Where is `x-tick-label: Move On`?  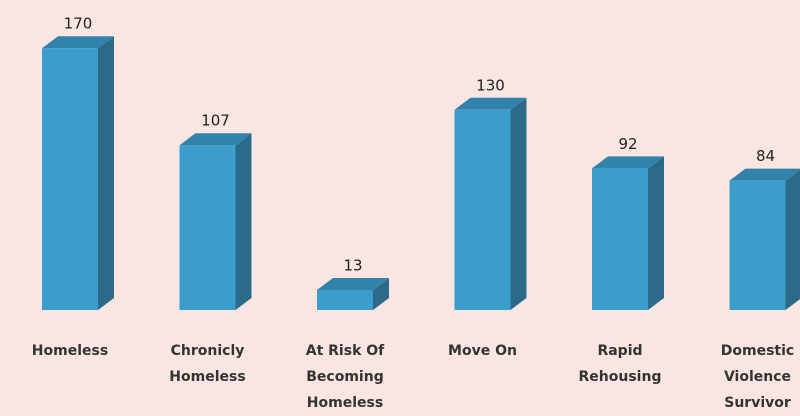 x-tick-label: Move On is located at coordinates (483, 351).